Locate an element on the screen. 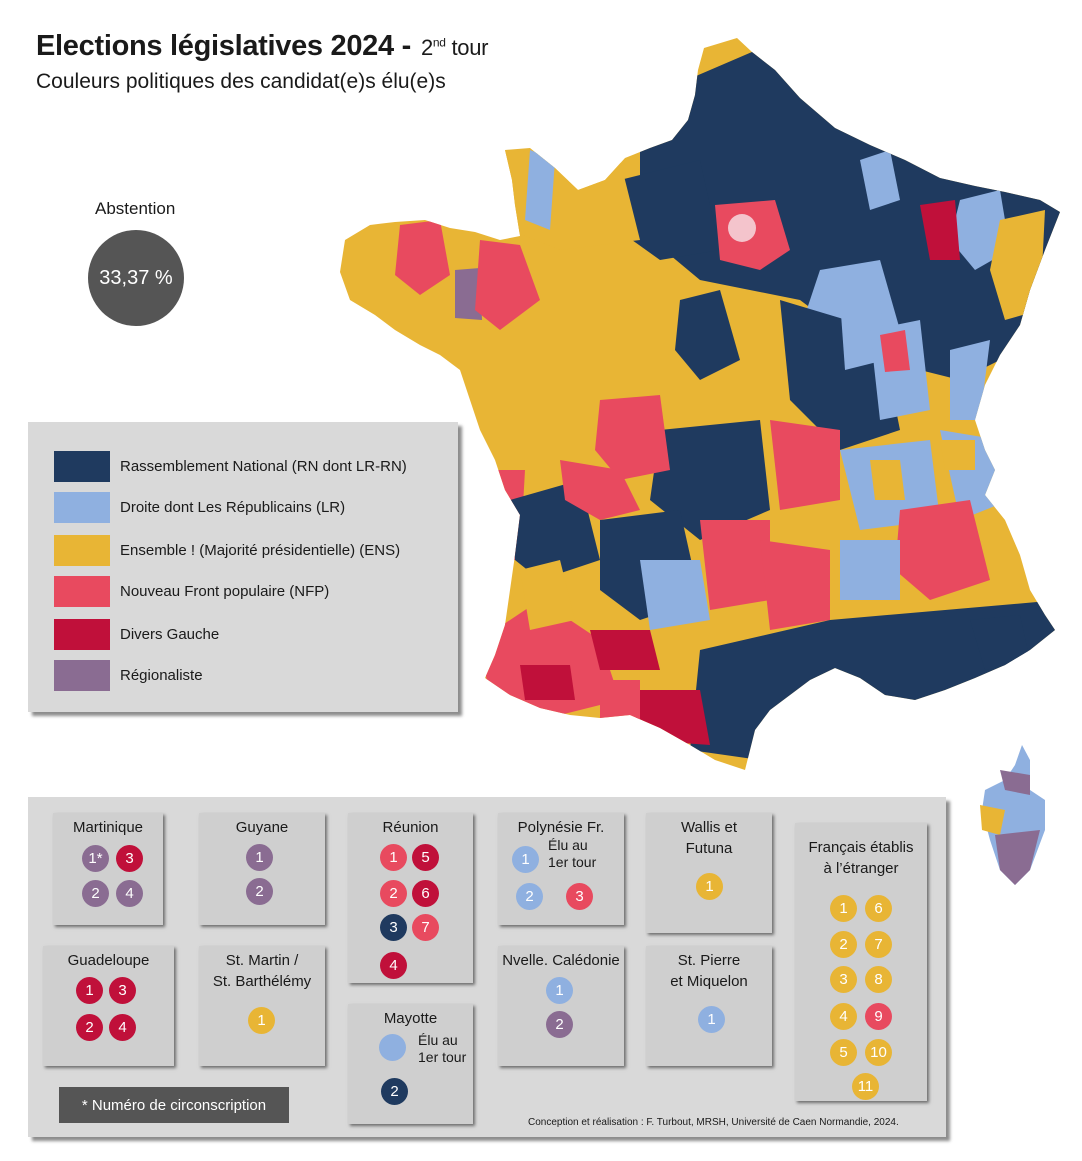 The image size is (1082, 1161). legend-label-rn: Rassemblement National (RN dont LR-RN) is located at coordinates (263, 466).